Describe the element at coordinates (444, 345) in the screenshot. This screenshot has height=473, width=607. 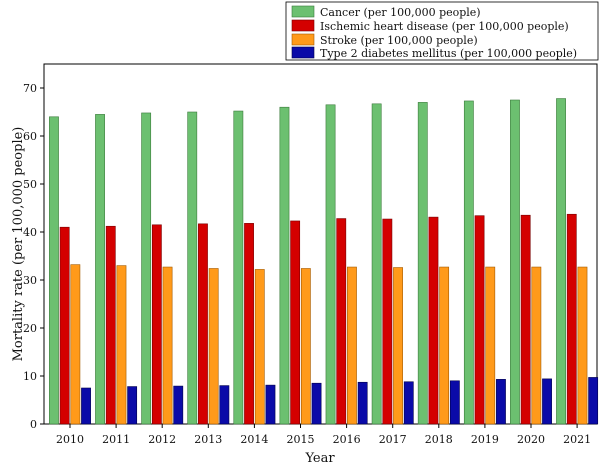
I see `bar-stroke-2018` at that location.